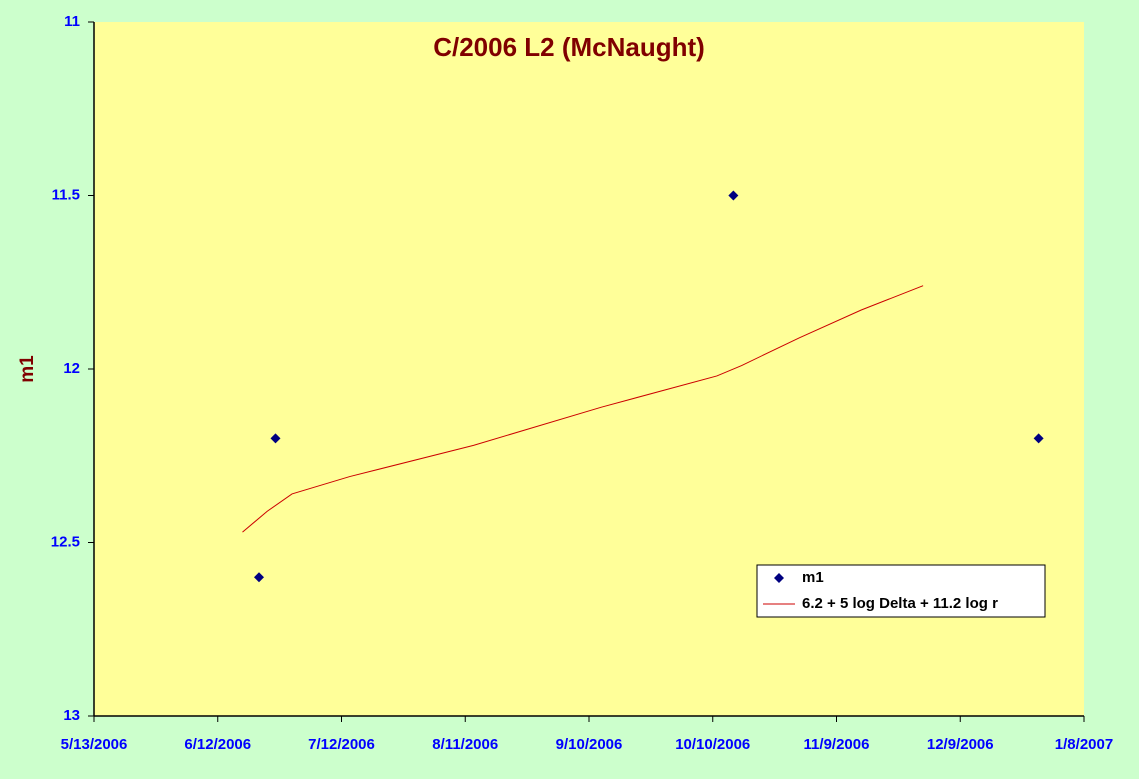 This screenshot has height=779, width=1139. I want to click on x-tick-label: 9/10/2006, so click(589, 744).